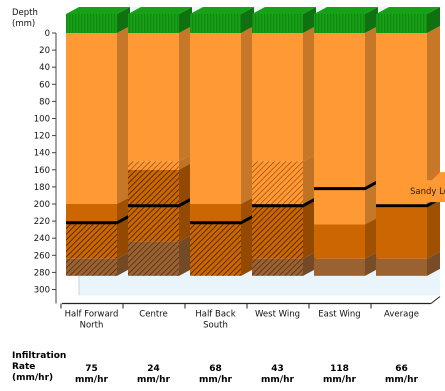  Describe the element at coordinates (153, 369) in the screenshot. I see `infiltration-value: 24` at that location.